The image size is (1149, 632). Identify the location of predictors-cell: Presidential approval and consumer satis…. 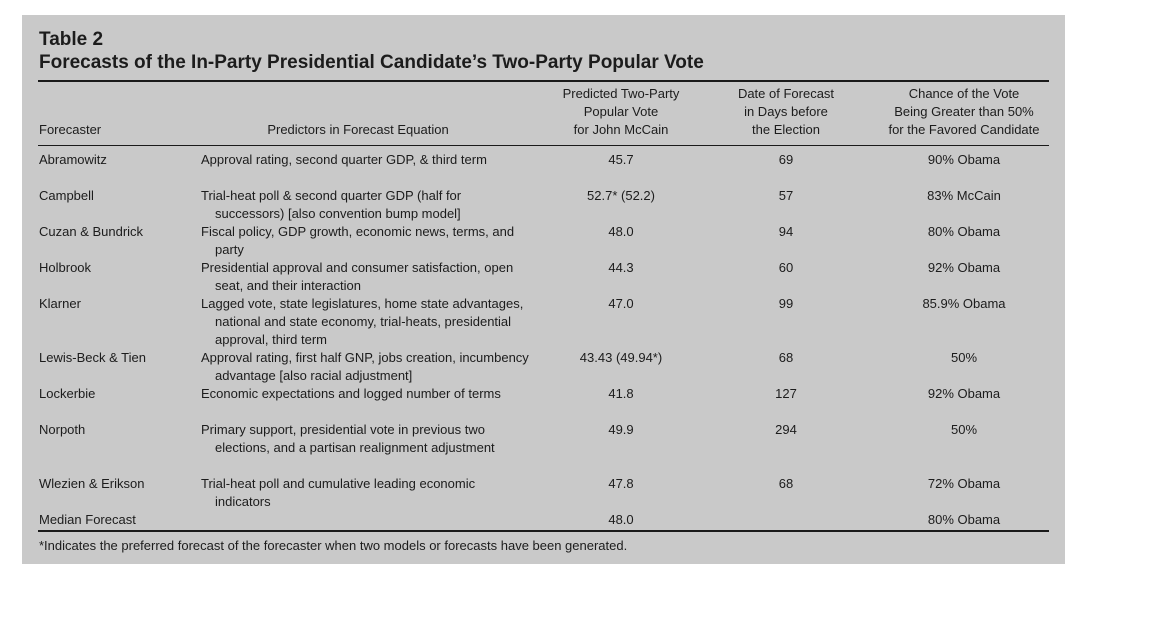
(357, 276).